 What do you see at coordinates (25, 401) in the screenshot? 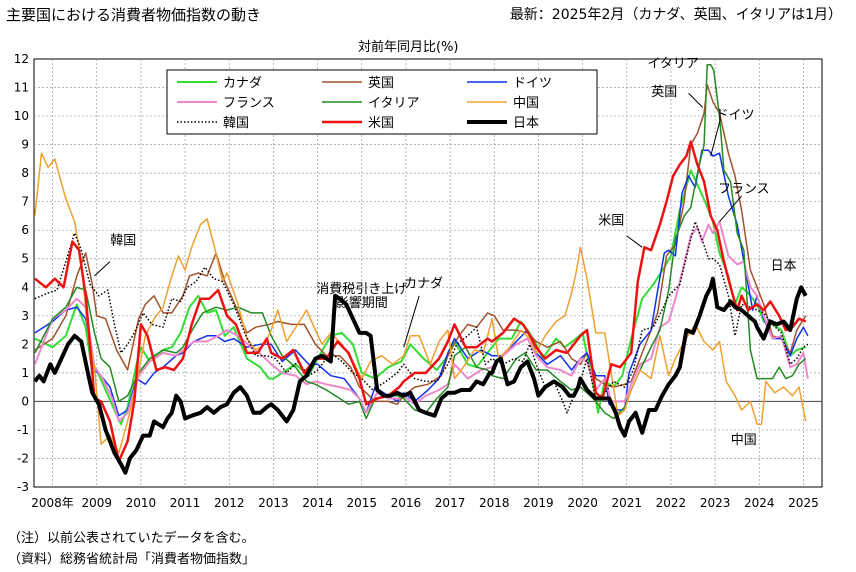
I see `y-tick-label: 0` at bounding box center [25, 401].